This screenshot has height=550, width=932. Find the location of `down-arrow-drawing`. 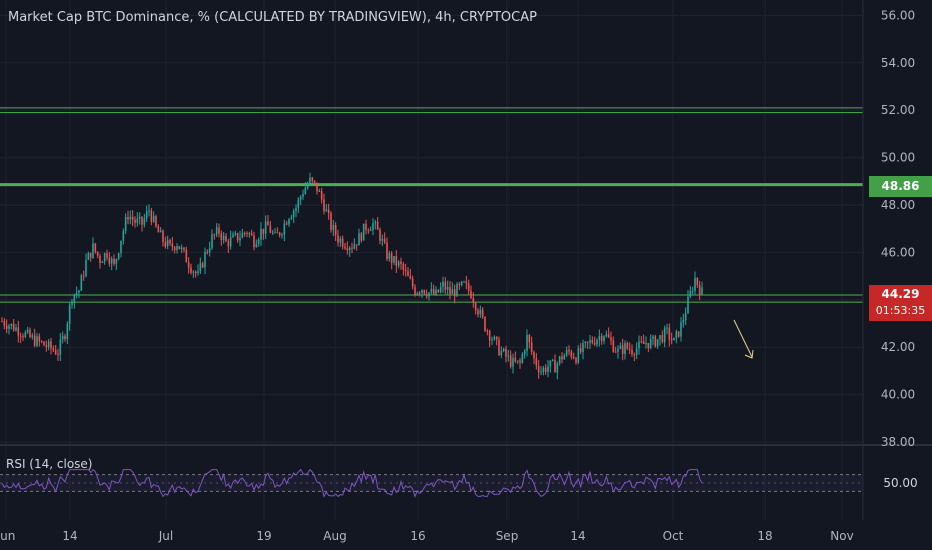

down-arrow-drawing is located at coordinates (743, 339).